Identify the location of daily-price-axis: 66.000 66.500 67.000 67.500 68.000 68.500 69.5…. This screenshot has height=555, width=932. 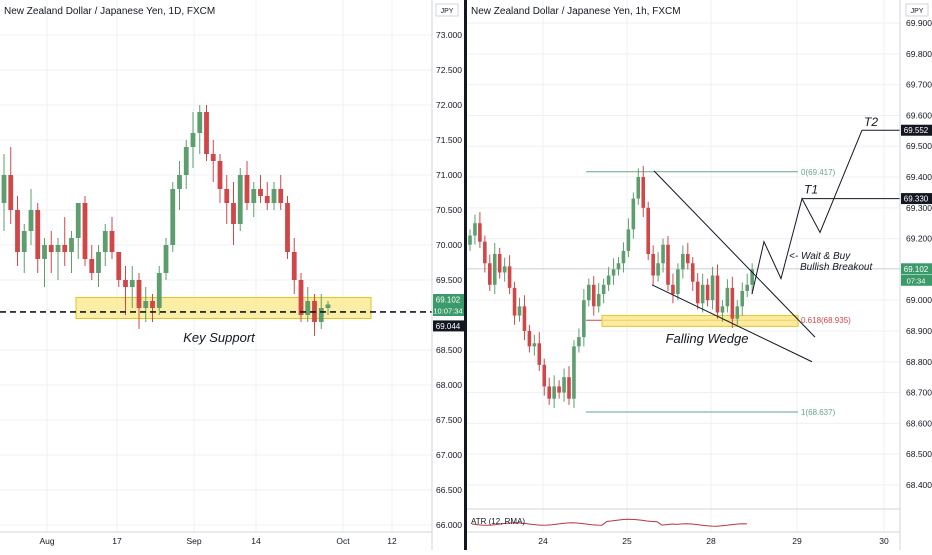
(449, 280).